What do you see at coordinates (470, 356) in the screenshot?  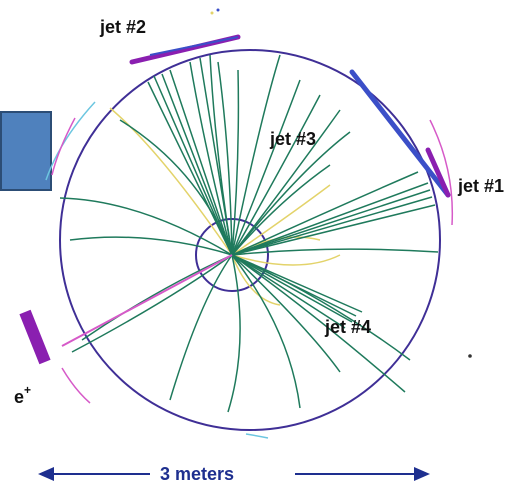 I see `speck-mark` at bounding box center [470, 356].